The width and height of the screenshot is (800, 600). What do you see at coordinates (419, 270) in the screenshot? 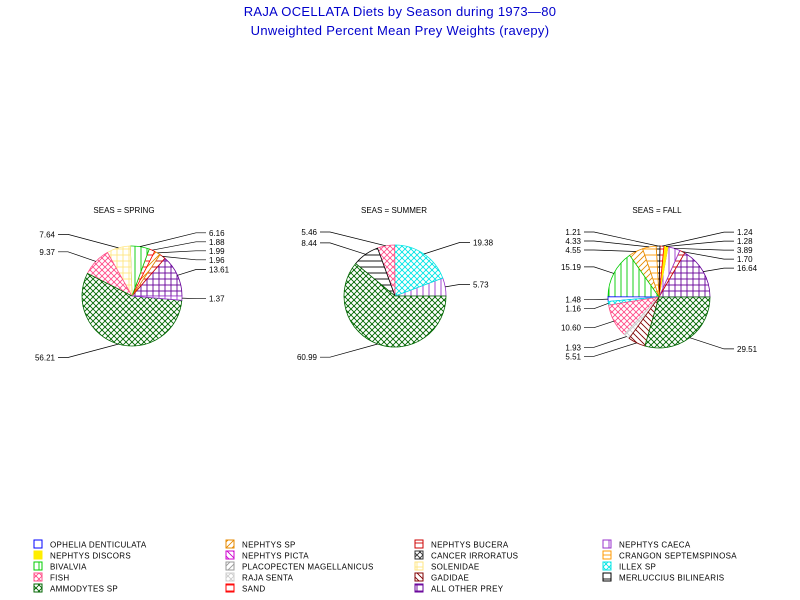
I see `pie-slice-illex_sp` at bounding box center [419, 270].